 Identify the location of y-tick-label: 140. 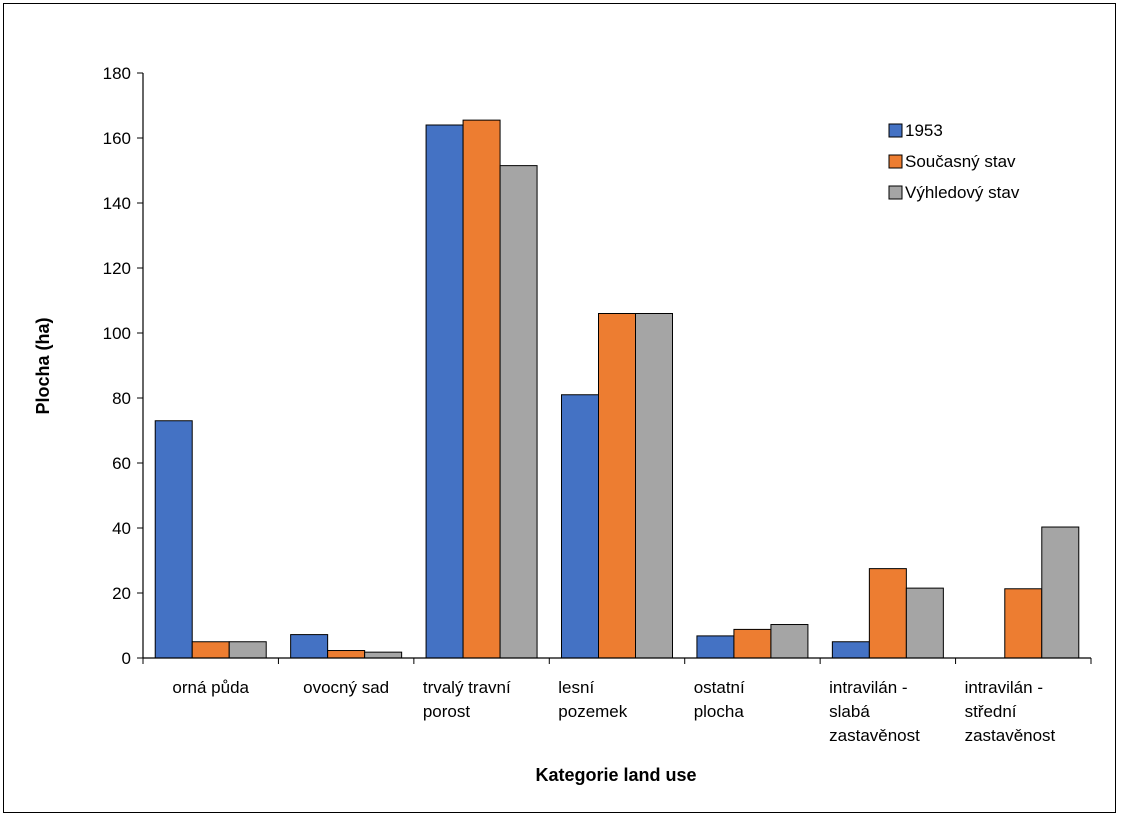
(117, 203).